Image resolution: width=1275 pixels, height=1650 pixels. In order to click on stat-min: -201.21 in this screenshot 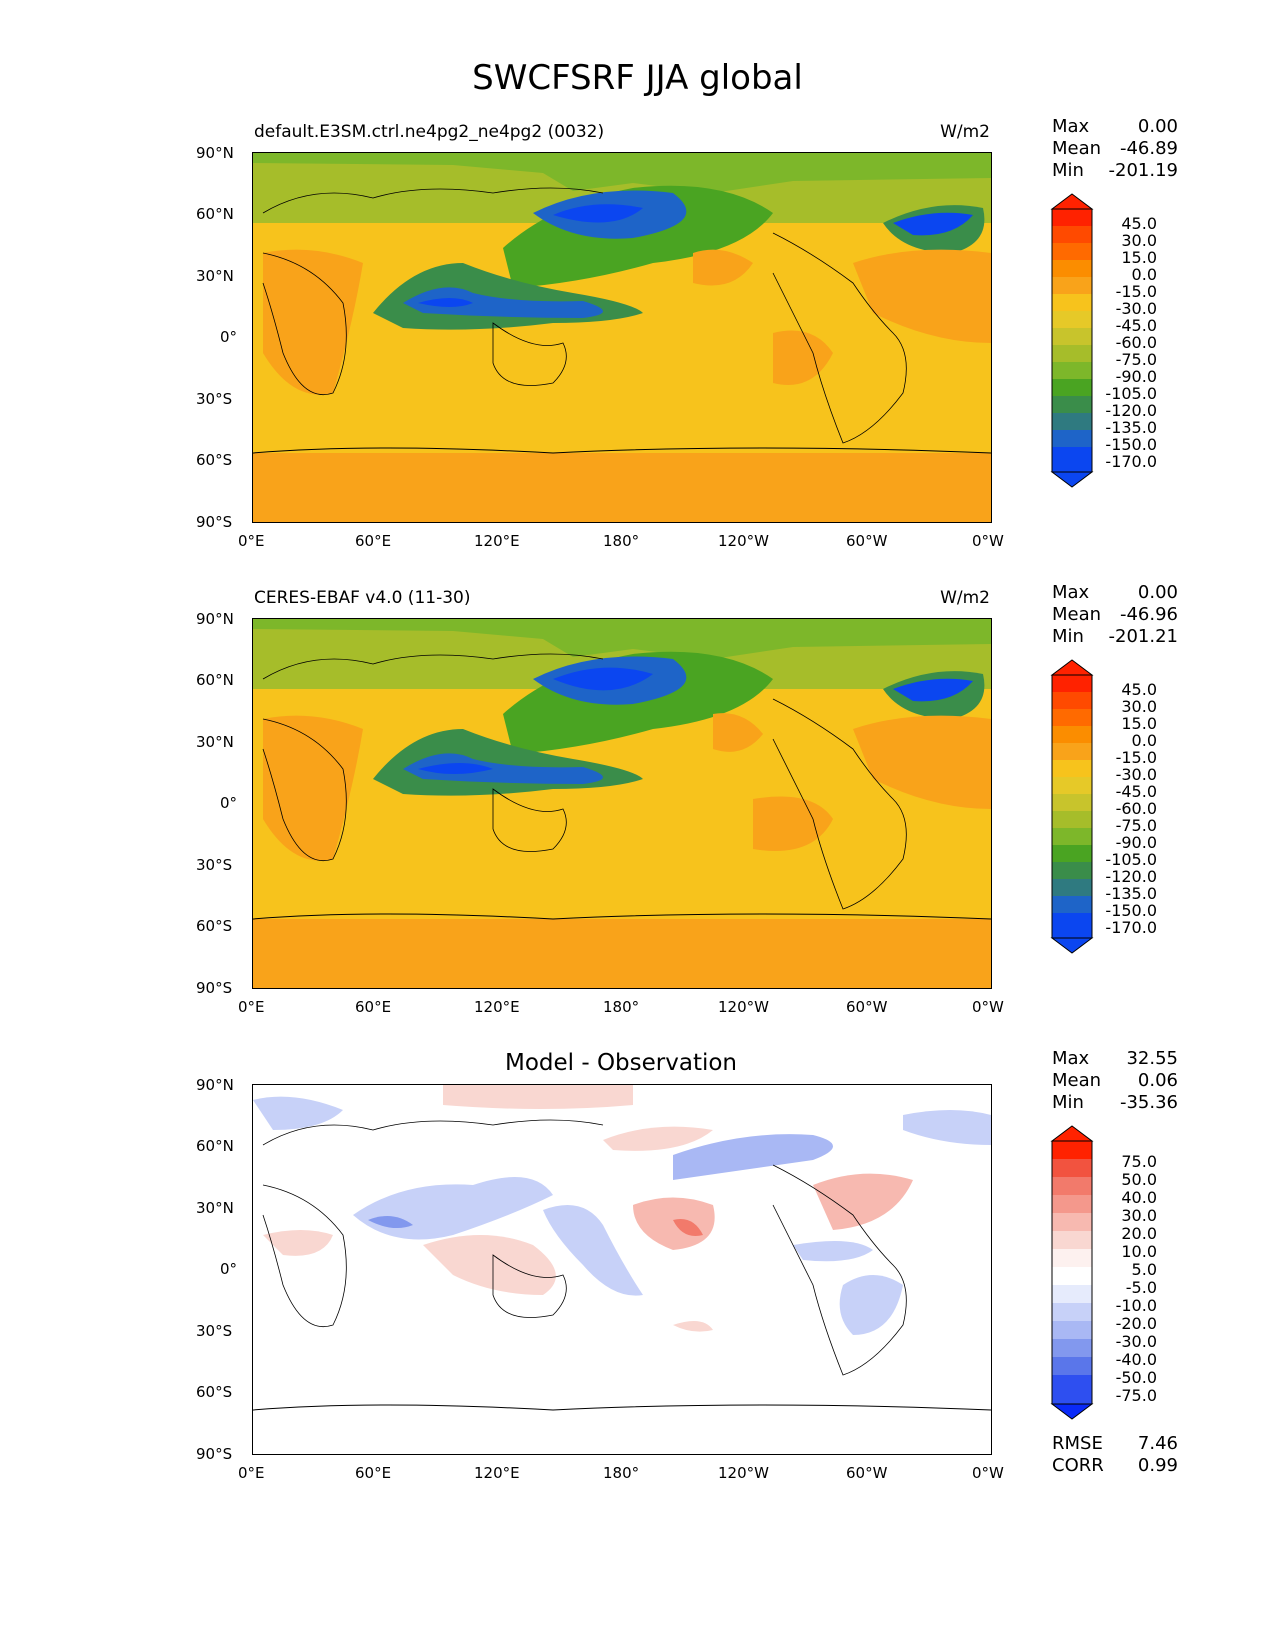, I will do `click(1143, 636)`.